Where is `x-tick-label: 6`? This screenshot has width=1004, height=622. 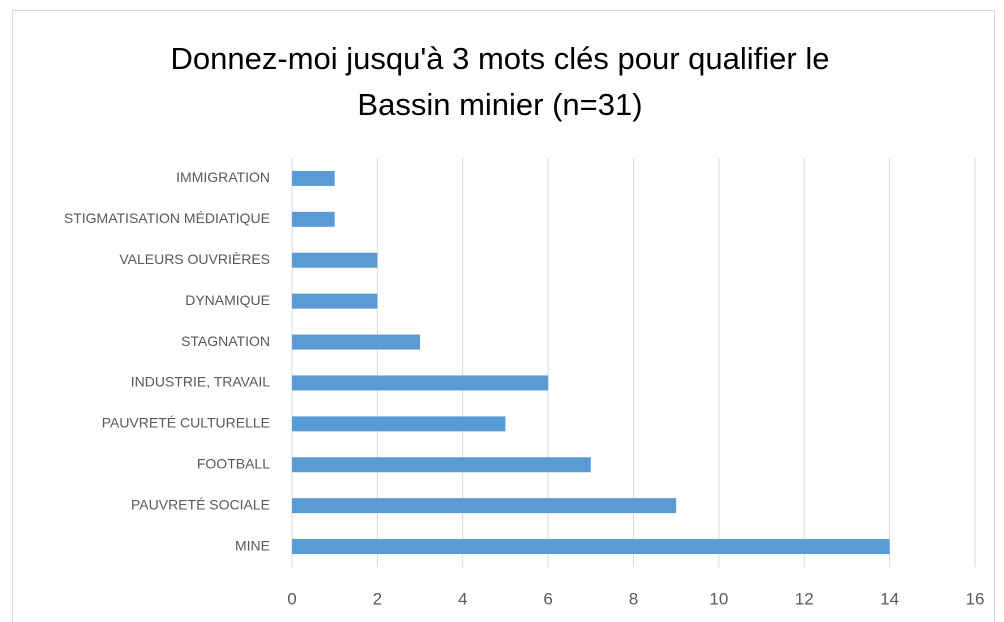 x-tick-label: 6 is located at coordinates (547, 598).